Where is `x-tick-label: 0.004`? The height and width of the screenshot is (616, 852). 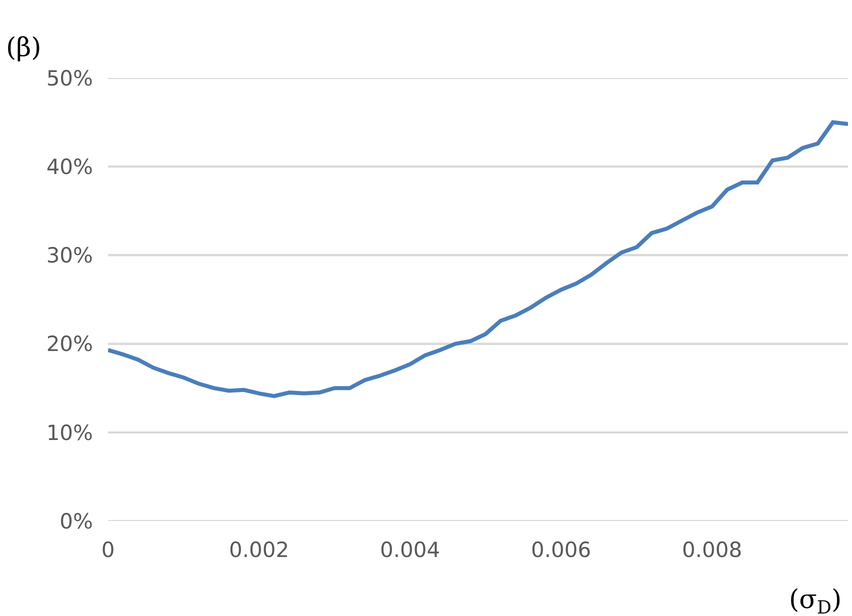 x-tick-label: 0.004 is located at coordinates (410, 550).